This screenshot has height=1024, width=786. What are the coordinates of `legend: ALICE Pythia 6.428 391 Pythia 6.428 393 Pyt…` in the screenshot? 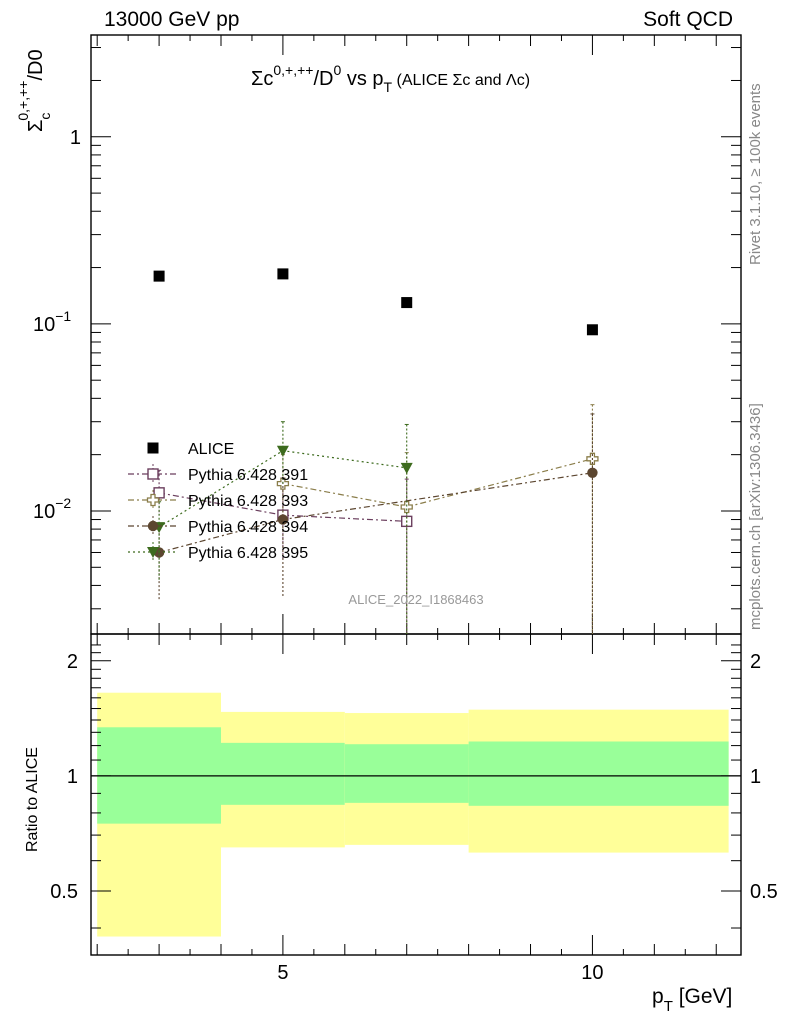 It's located at (218, 501).